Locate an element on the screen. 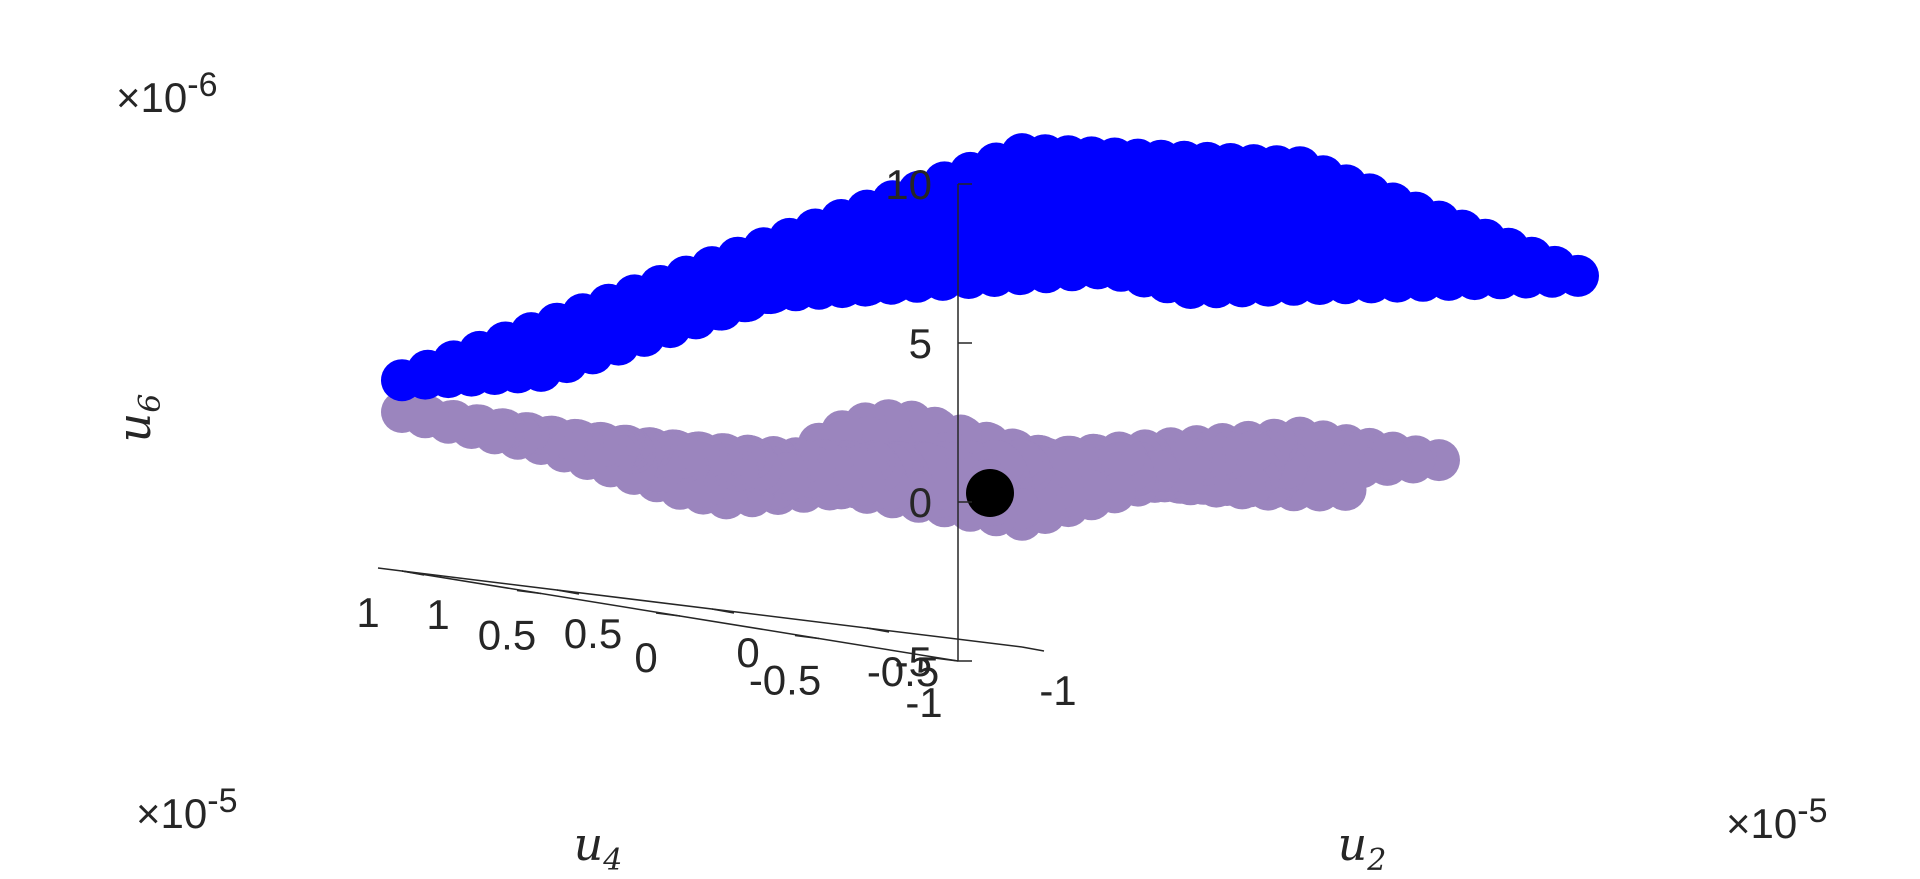  y-tick-label: 0.5 is located at coordinates (507, 635).